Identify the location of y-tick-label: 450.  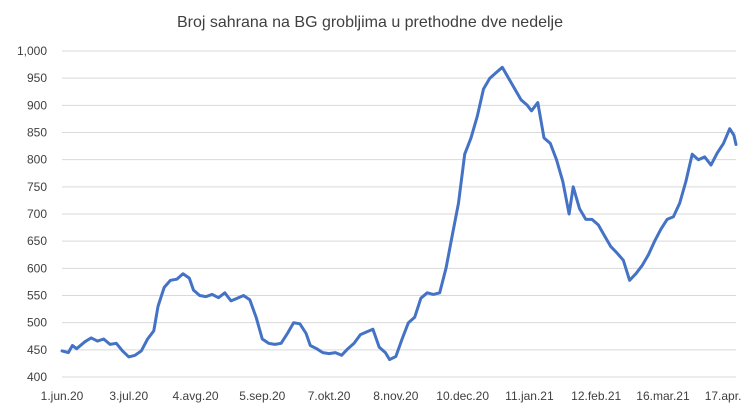
(37, 350).